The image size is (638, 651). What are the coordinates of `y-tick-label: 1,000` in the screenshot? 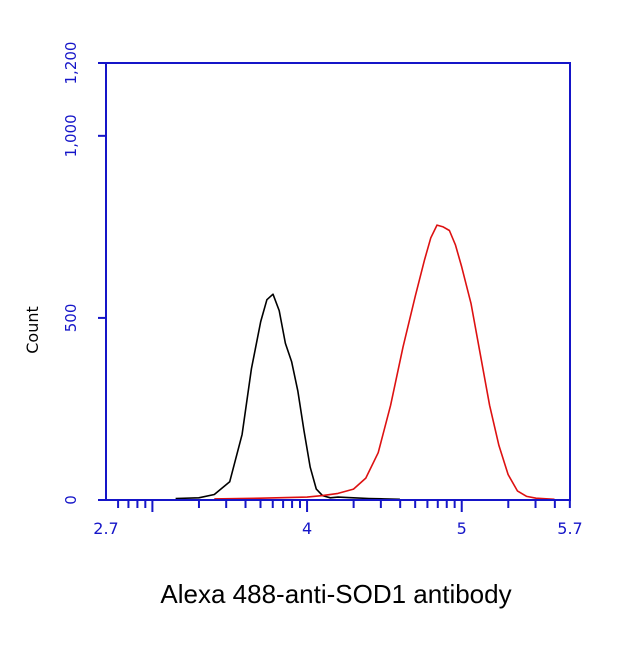 It's located at (71, 135).